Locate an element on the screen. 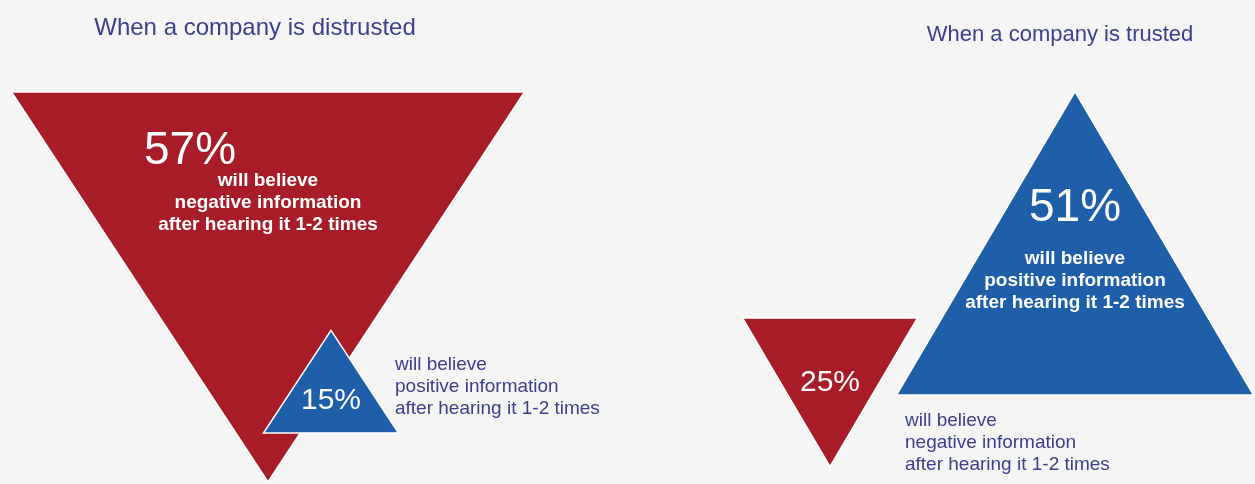  category-label: will believe negative information after hearing it 1-2 times is located at coordinates (1007, 441).